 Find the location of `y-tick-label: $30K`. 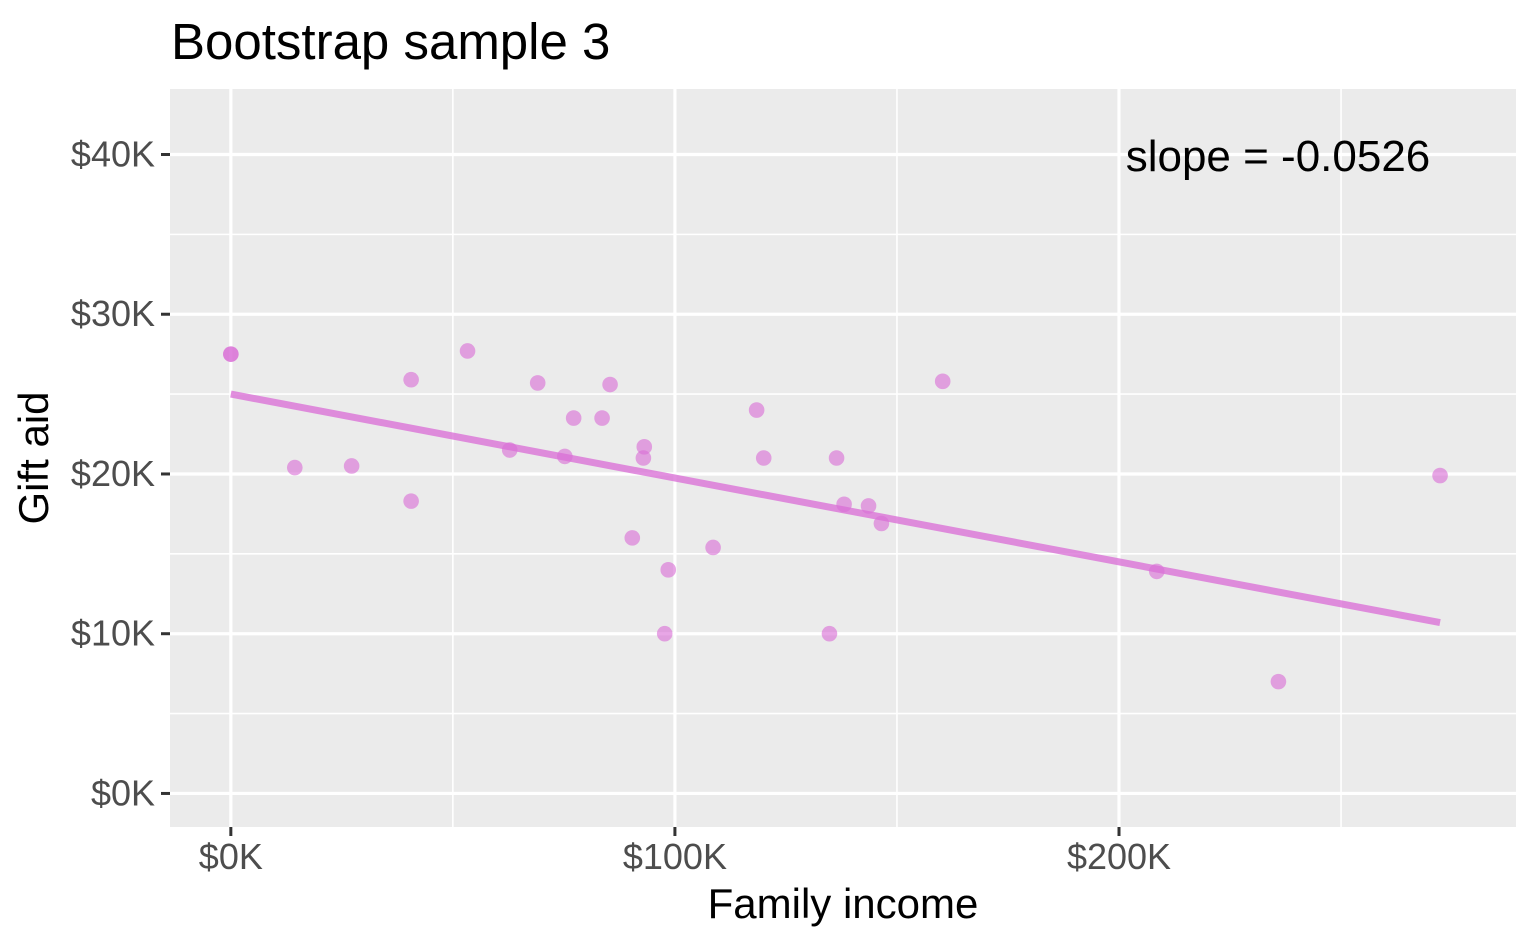

y-tick-label: $30K is located at coordinates (113, 313).